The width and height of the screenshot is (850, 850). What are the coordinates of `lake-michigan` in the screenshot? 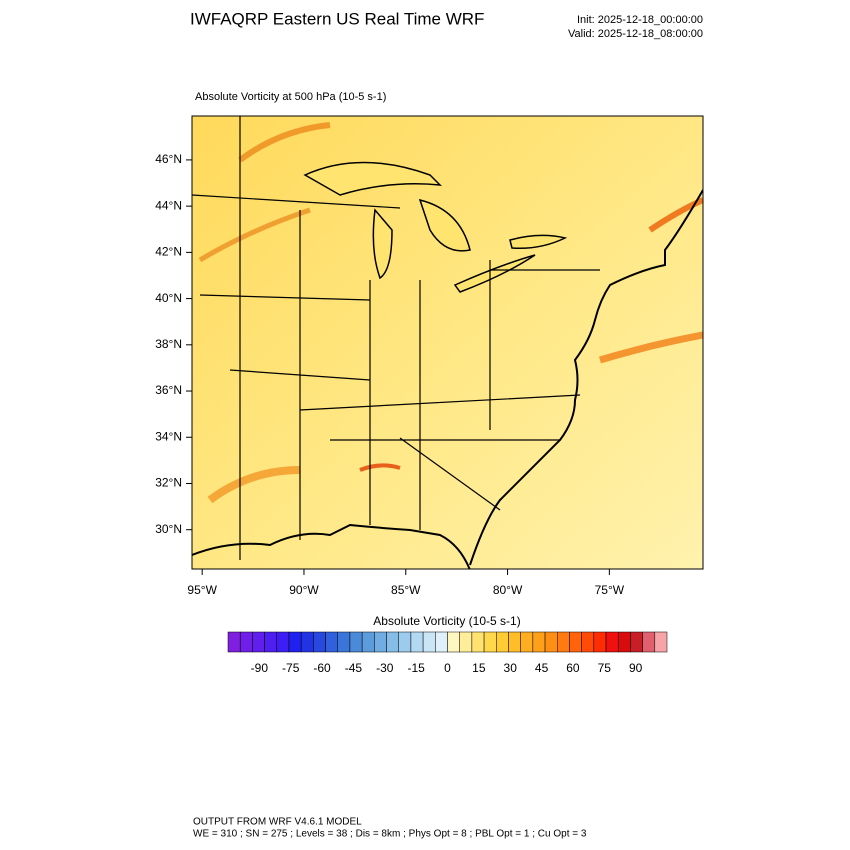 It's located at (382, 244).